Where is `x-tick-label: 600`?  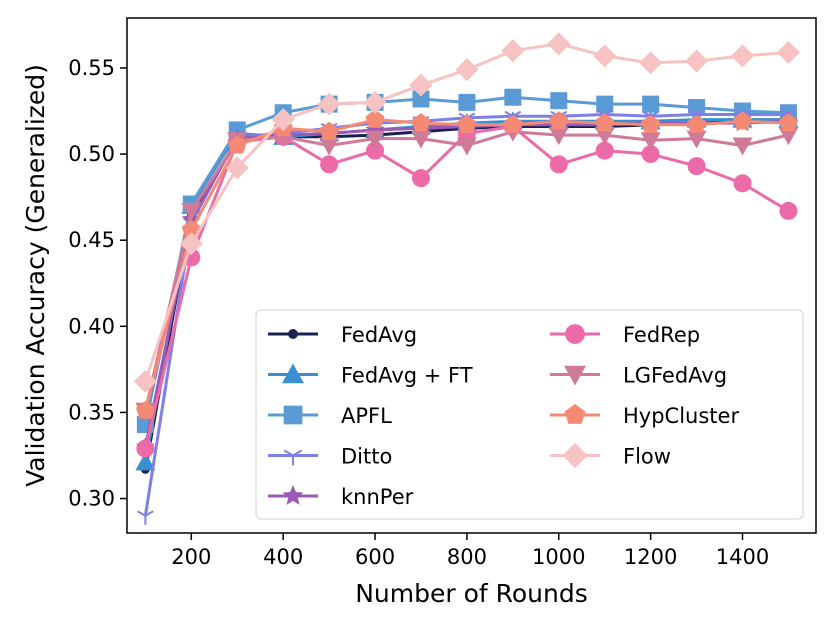 x-tick-label: 600 is located at coordinates (375, 557).